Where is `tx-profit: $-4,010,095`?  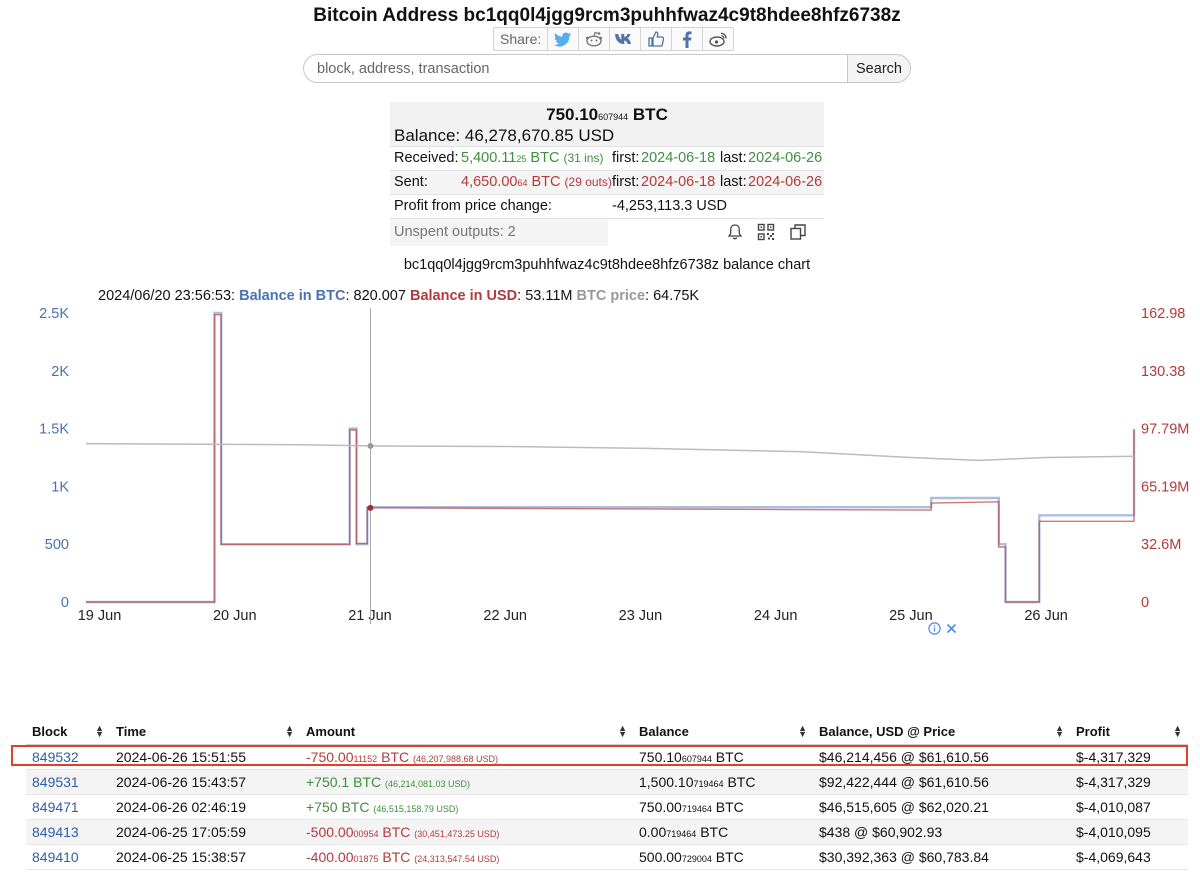
tx-profit: $-4,010,095 is located at coordinates (1129, 832).